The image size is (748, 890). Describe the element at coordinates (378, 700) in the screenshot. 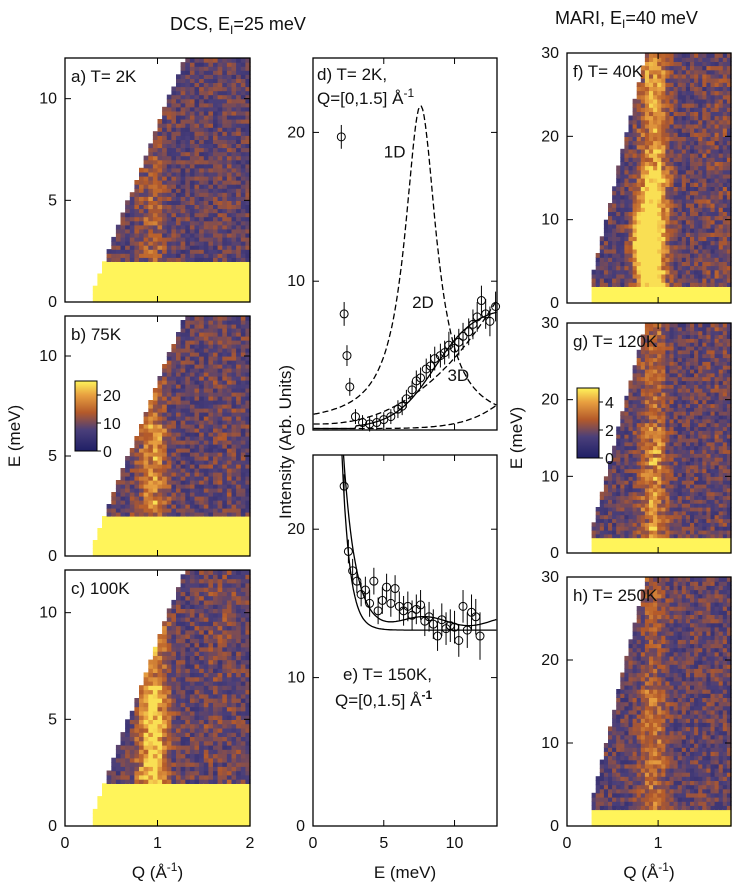

I see `q-range: Q=[0,1.5] Å` at that location.